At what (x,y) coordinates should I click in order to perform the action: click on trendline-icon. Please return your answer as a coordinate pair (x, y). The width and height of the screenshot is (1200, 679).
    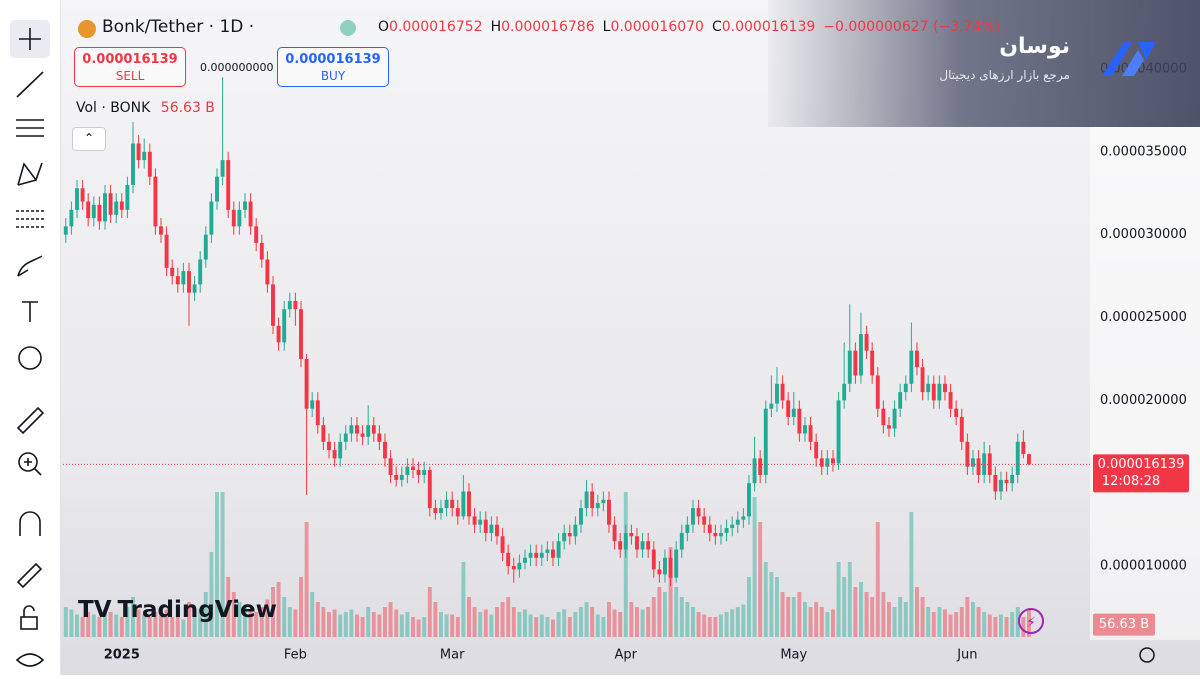
    Looking at the image, I should click on (30, 84).